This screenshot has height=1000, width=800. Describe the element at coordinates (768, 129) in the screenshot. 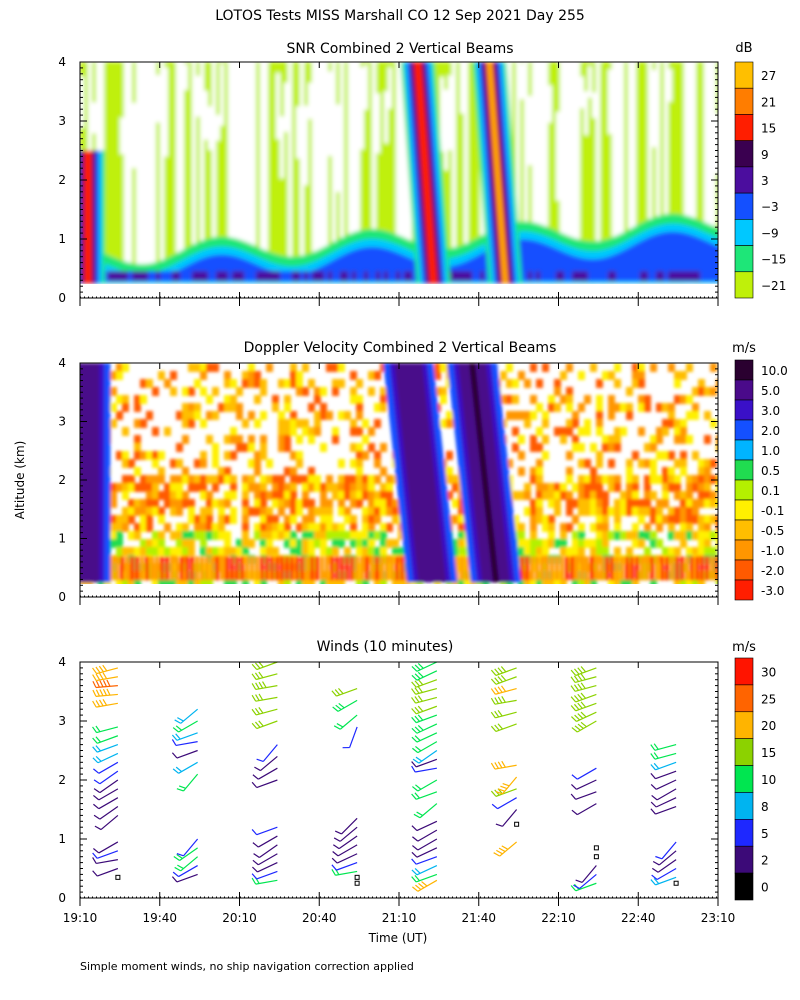

I see `snr-colorbar-label: 15` at that location.